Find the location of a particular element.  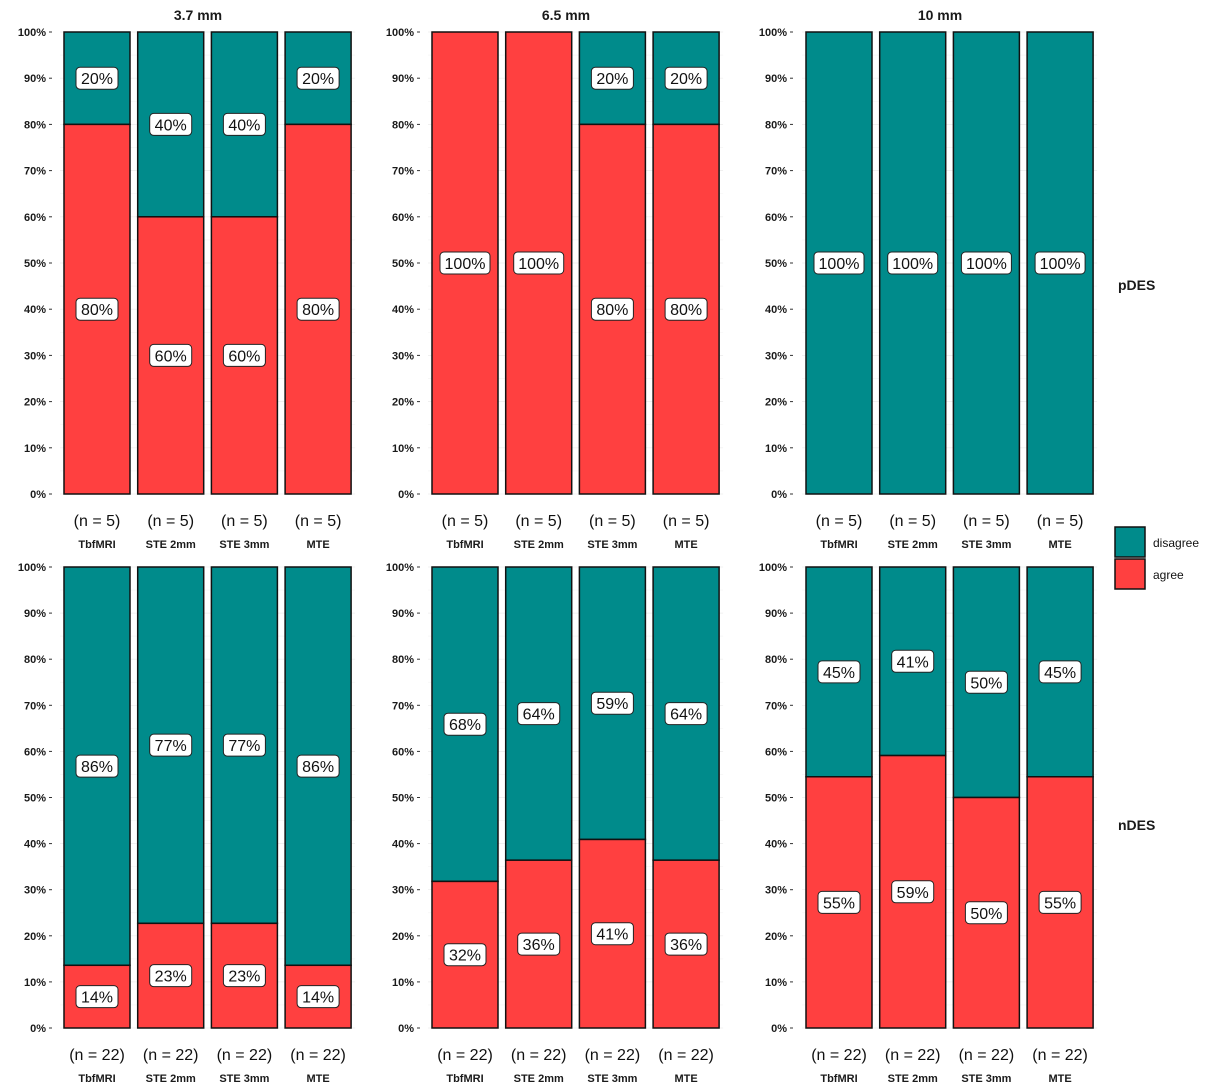

data-label: 100% is located at coordinates (839, 264).